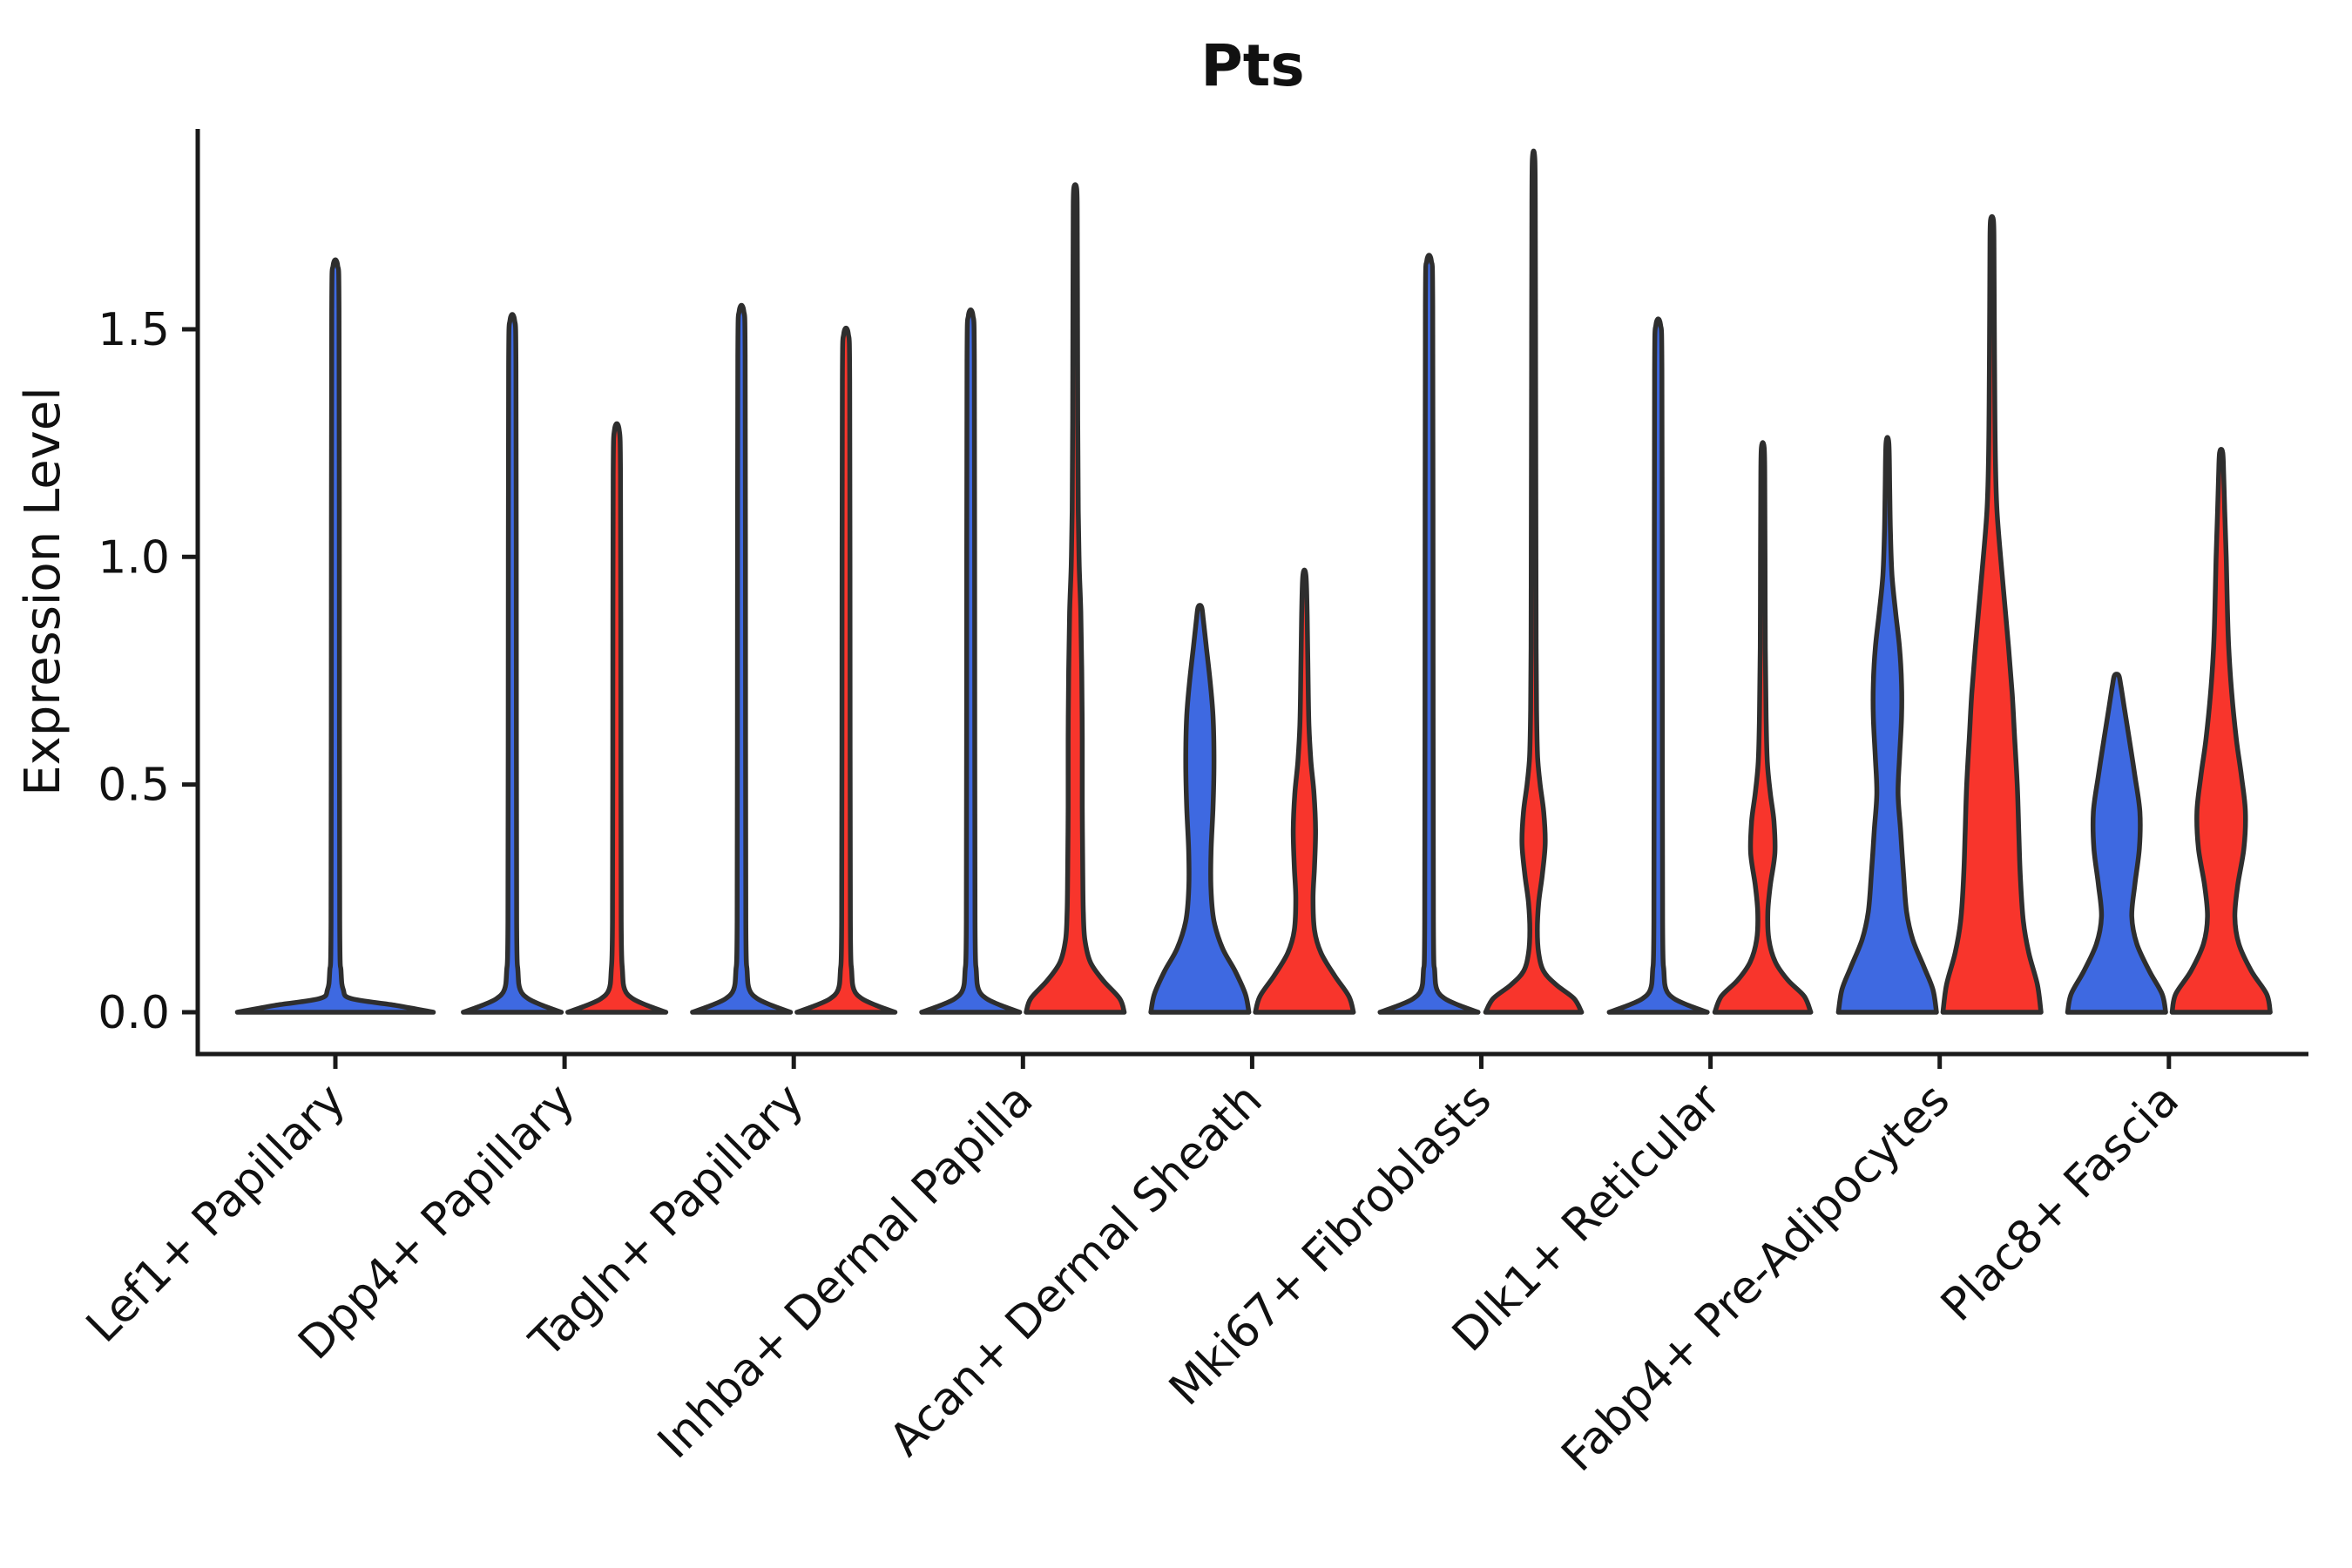 This screenshot has height=1568, width=2352. I want to click on x-tick-label-9: Plac8+ Fascia, so click(2060, 1203).